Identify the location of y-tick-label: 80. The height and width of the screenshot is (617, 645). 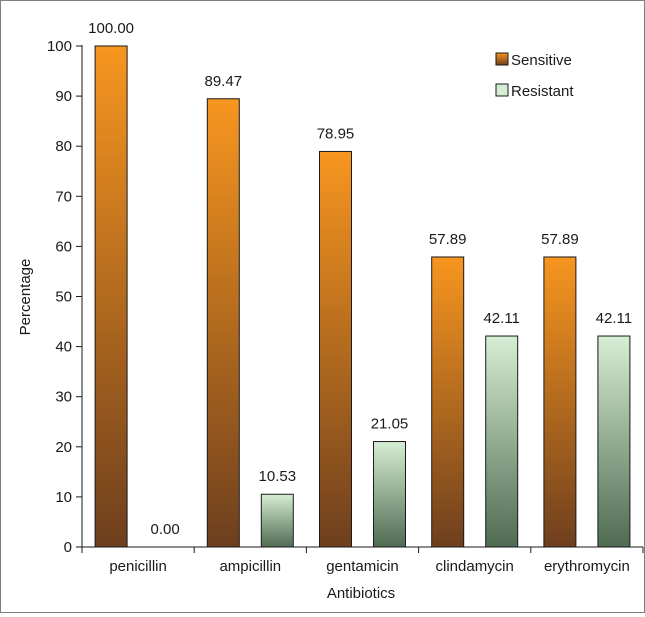
(63, 146).